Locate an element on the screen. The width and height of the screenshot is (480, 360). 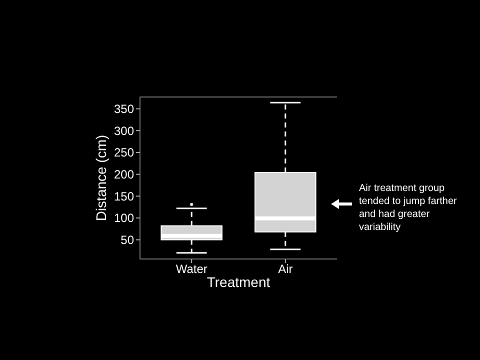
x-tick-label: Air is located at coordinates (285, 269).